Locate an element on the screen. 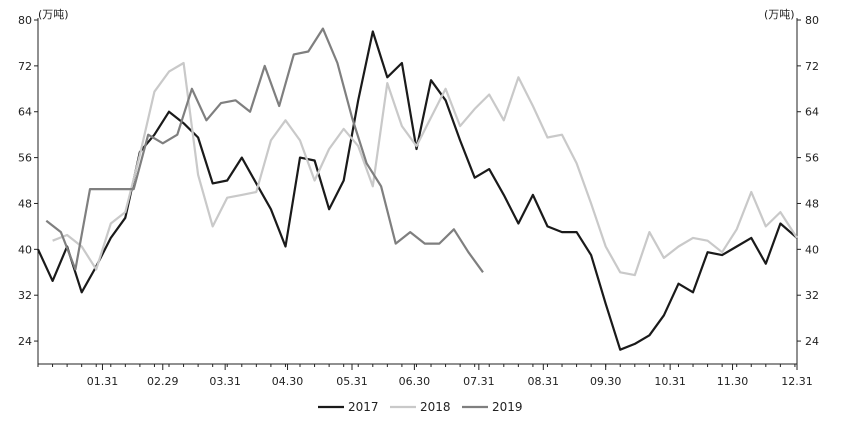  x-tick-label: 04.30 is located at coordinates (288, 381).